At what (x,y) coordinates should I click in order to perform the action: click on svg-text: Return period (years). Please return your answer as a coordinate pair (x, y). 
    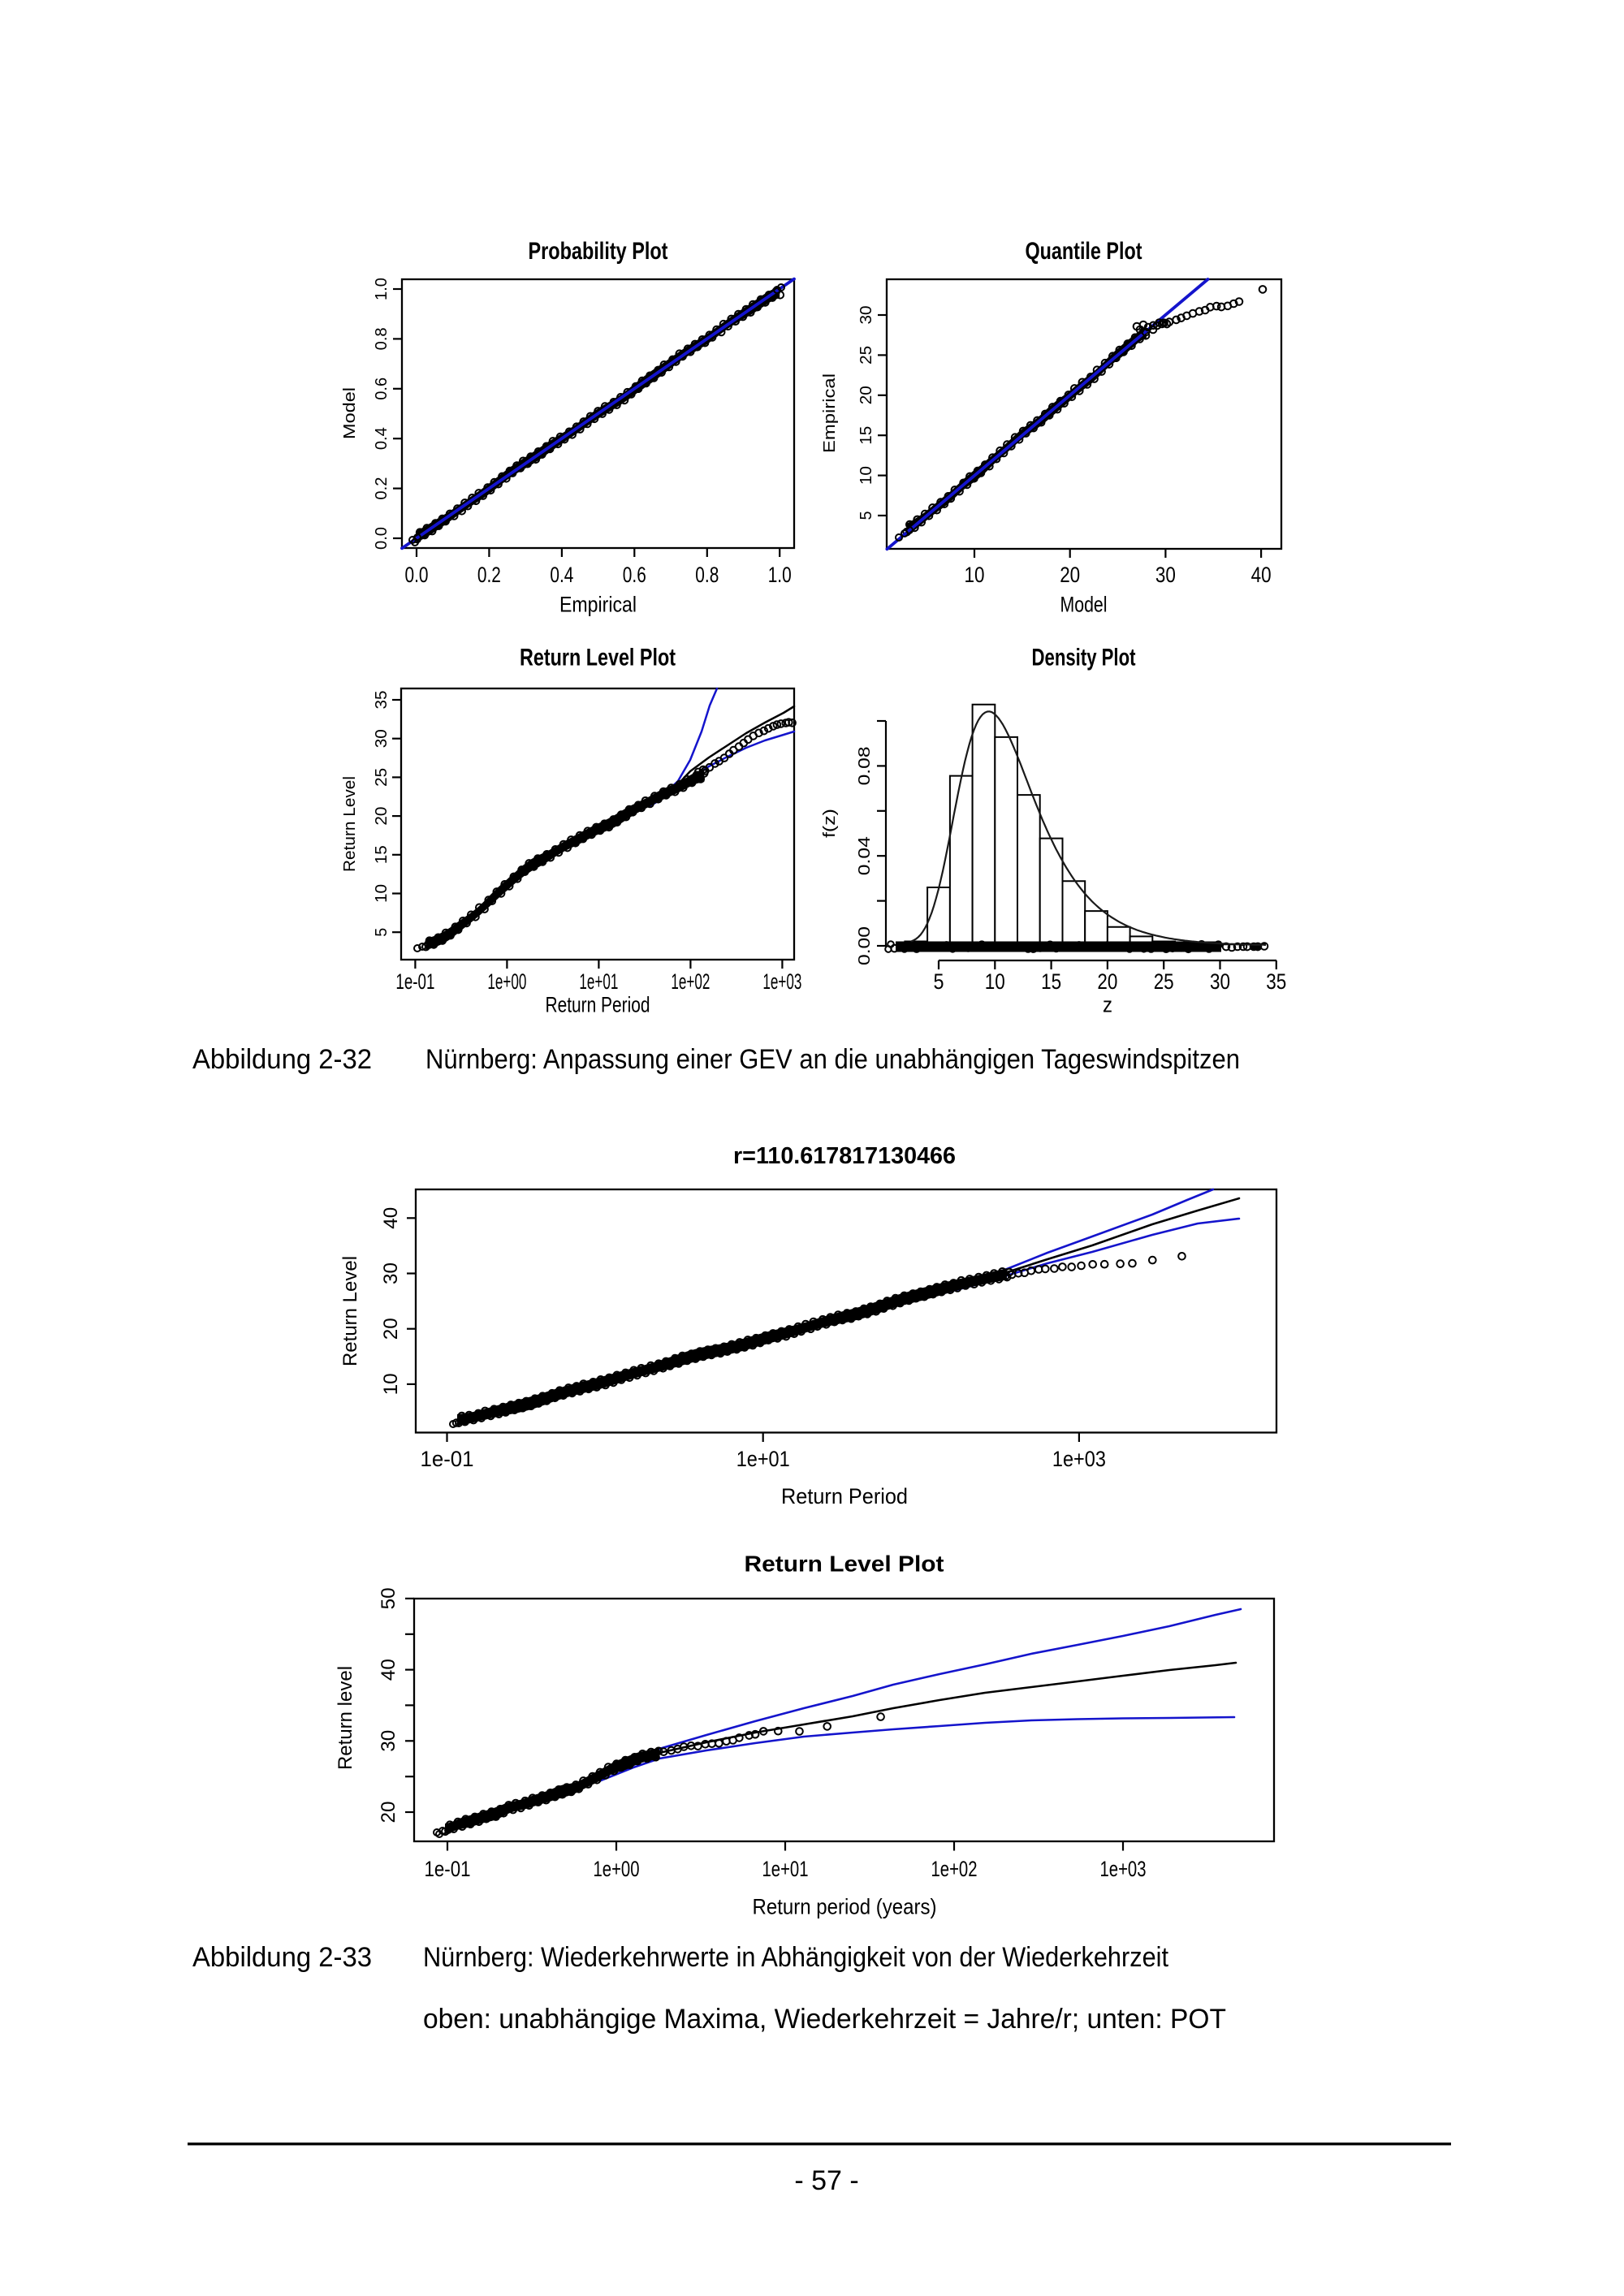
    Looking at the image, I should click on (845, 1907).